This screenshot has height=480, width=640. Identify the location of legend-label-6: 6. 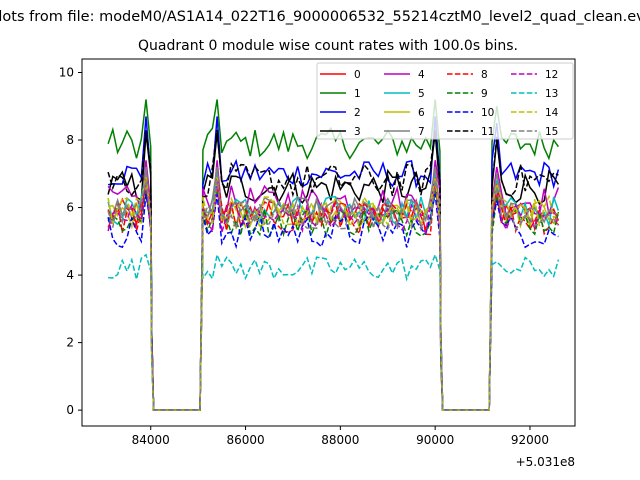
(421, 113).